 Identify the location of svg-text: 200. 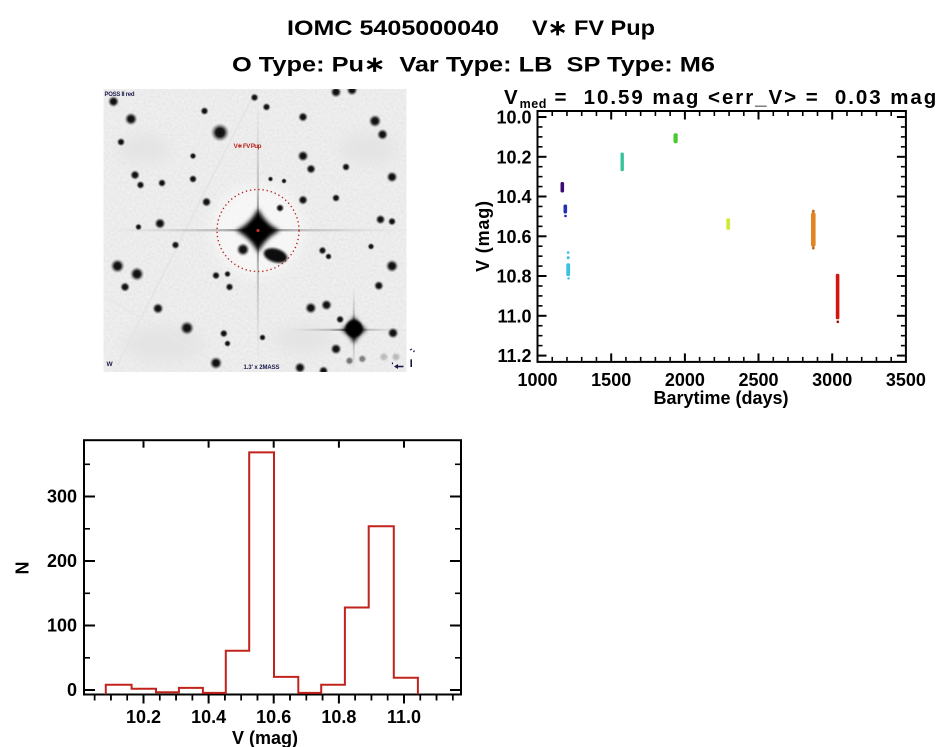
(62, 561).